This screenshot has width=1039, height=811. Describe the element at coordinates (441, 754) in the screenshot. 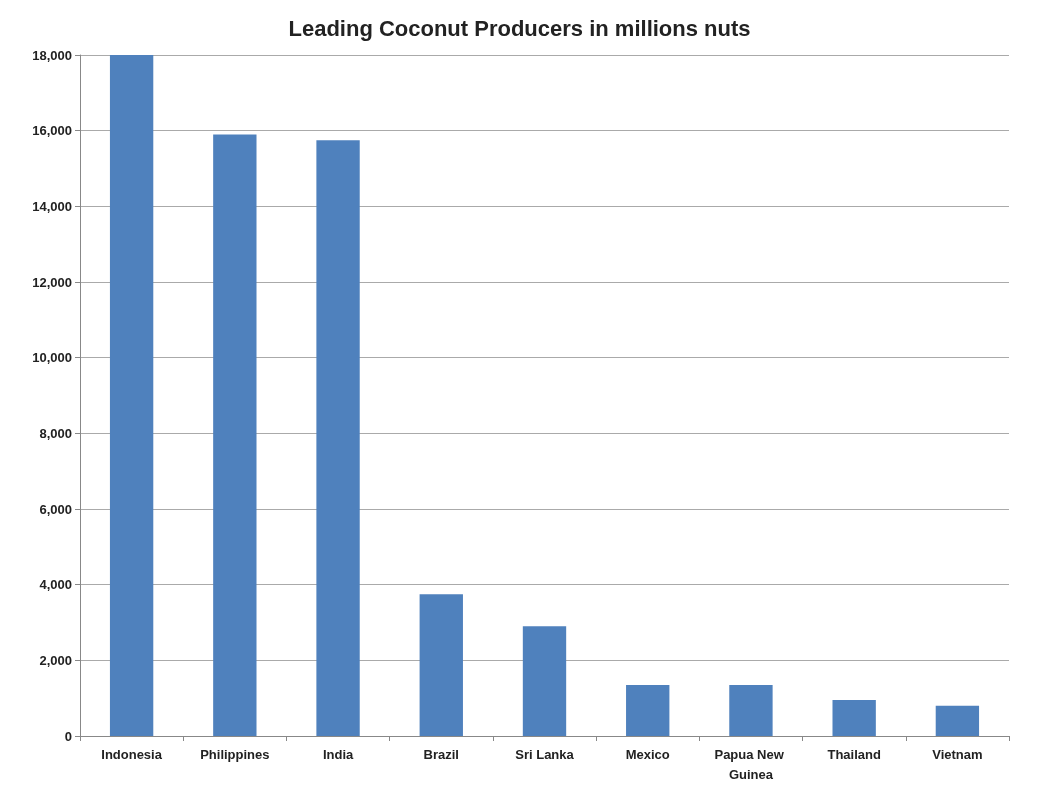

I see `x-tick-label: Brazil` at that location.